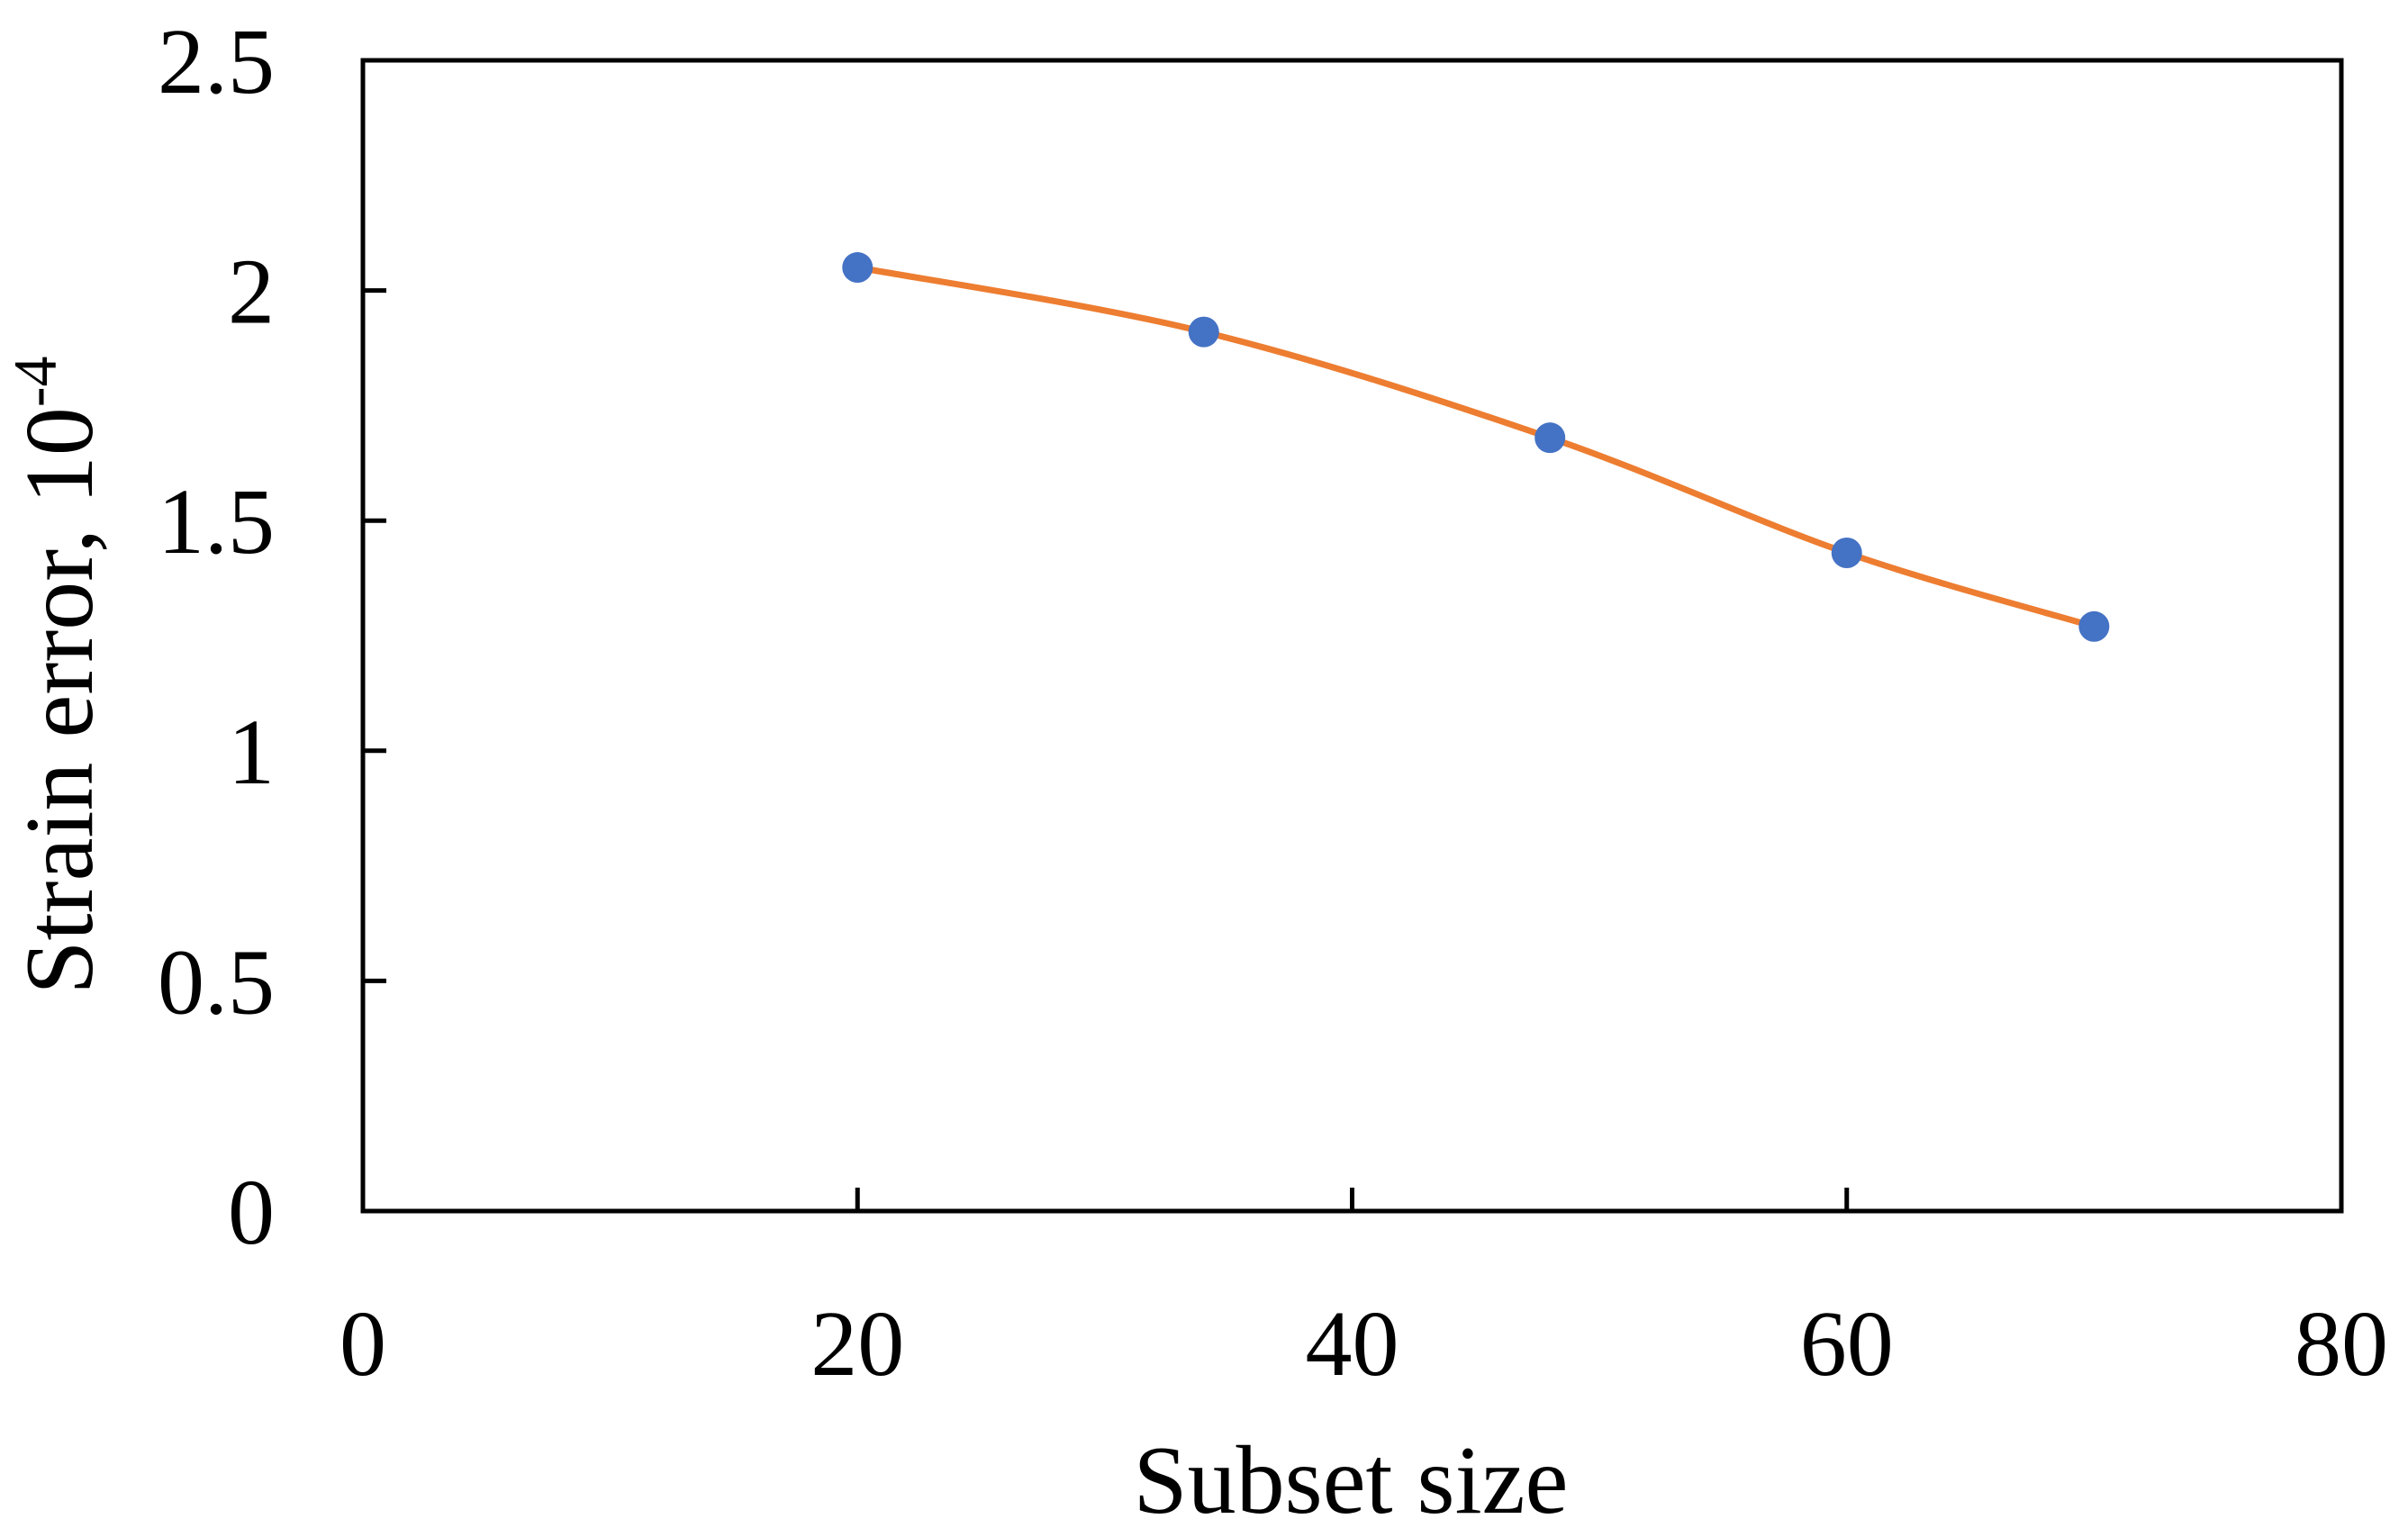  I want to click on x-axis-ticks, so click(1352, 1199).